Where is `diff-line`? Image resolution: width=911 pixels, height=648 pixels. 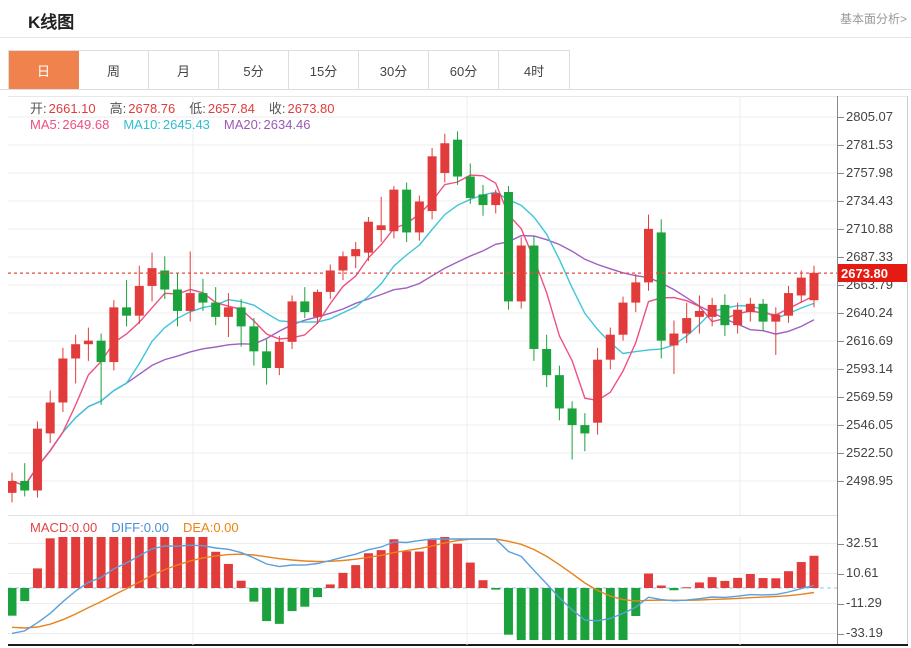 diff-line is located at coordinates (413, 586).